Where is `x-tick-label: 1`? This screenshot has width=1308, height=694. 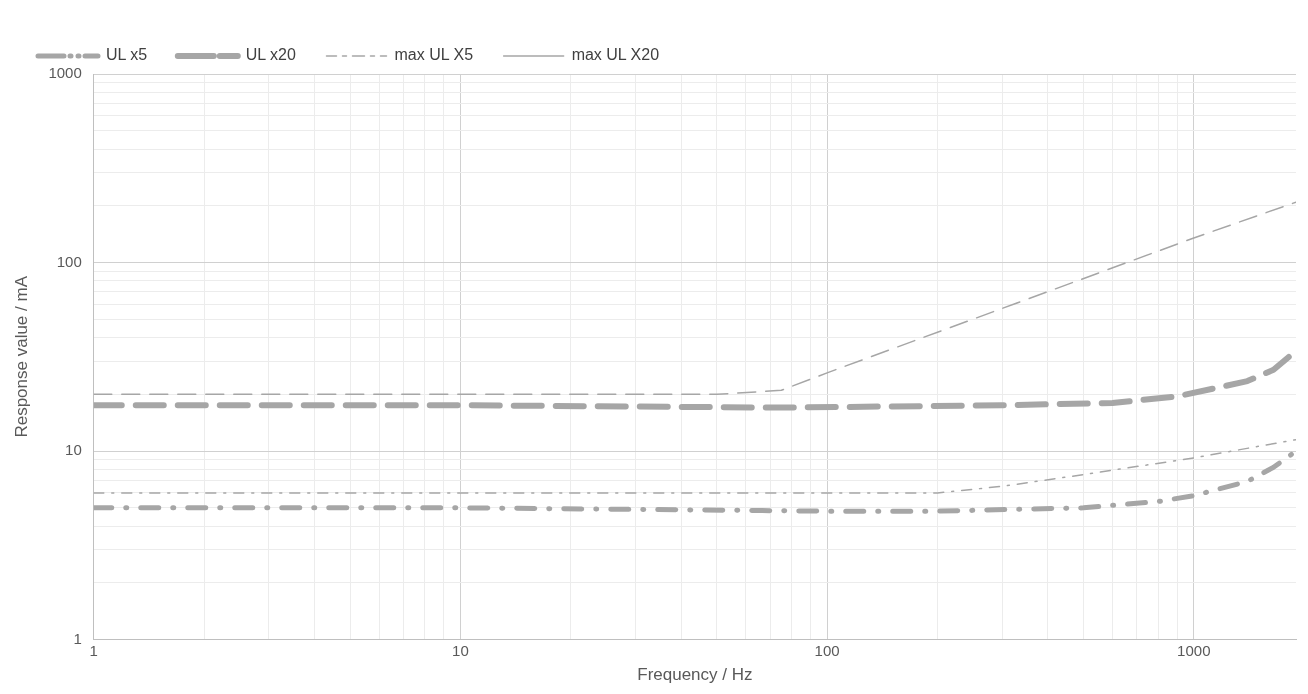 x-tick-label: 1 is located at coordinates (93, 650).